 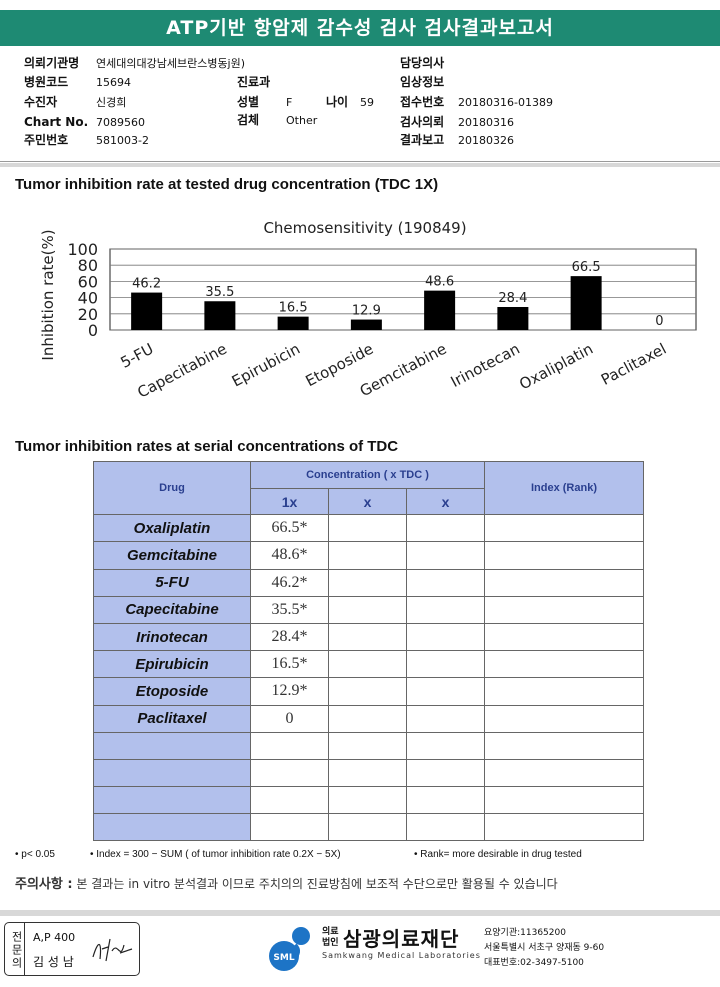 I want to click on report-date-value: 20180326, so click(x=486, y=140).